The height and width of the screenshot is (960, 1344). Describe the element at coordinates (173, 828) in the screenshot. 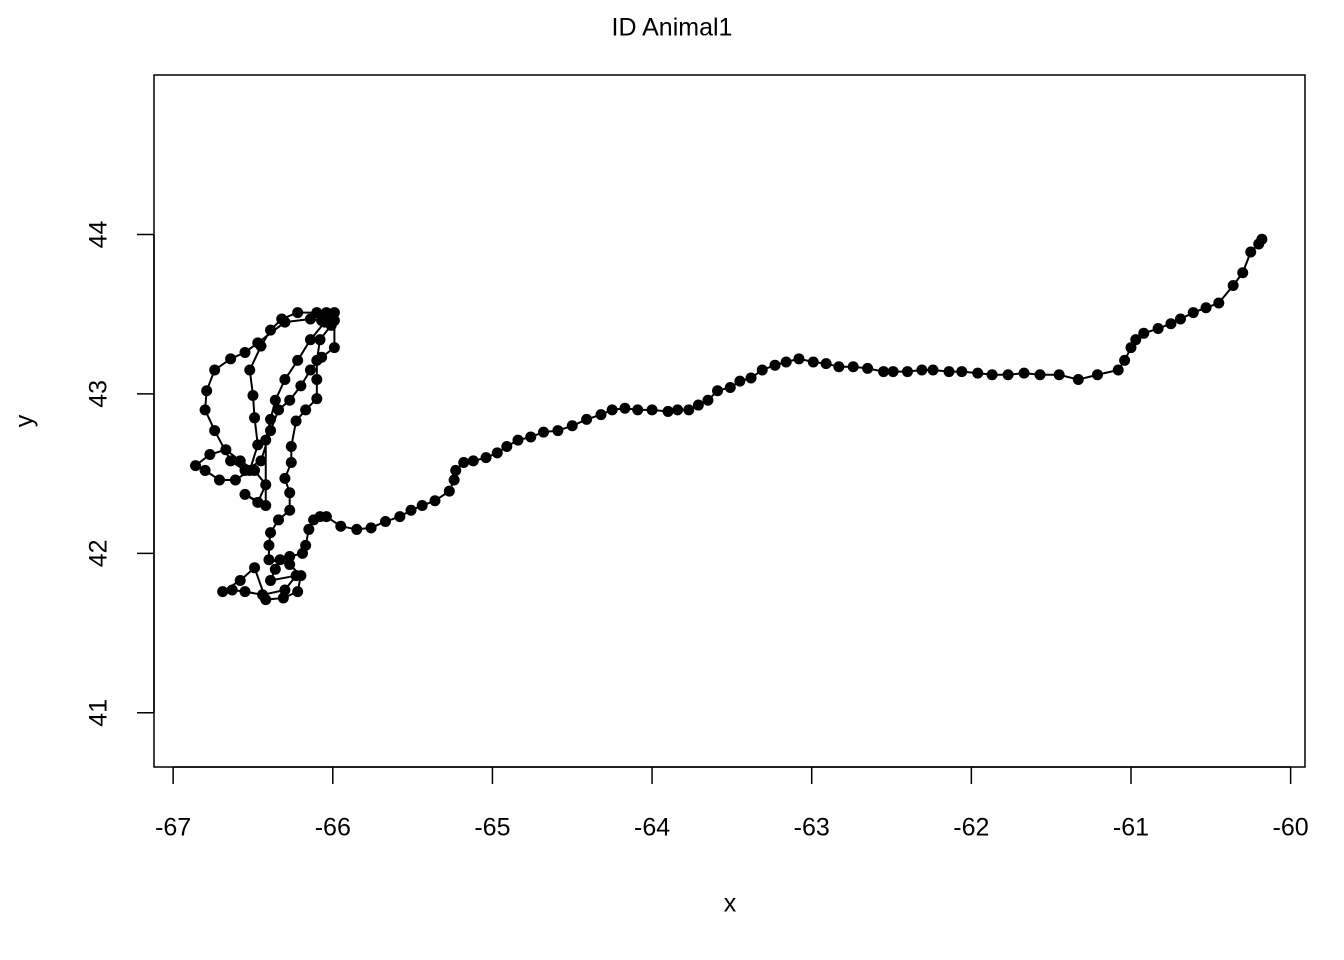

I see `x-tick-label: -67` at that location.